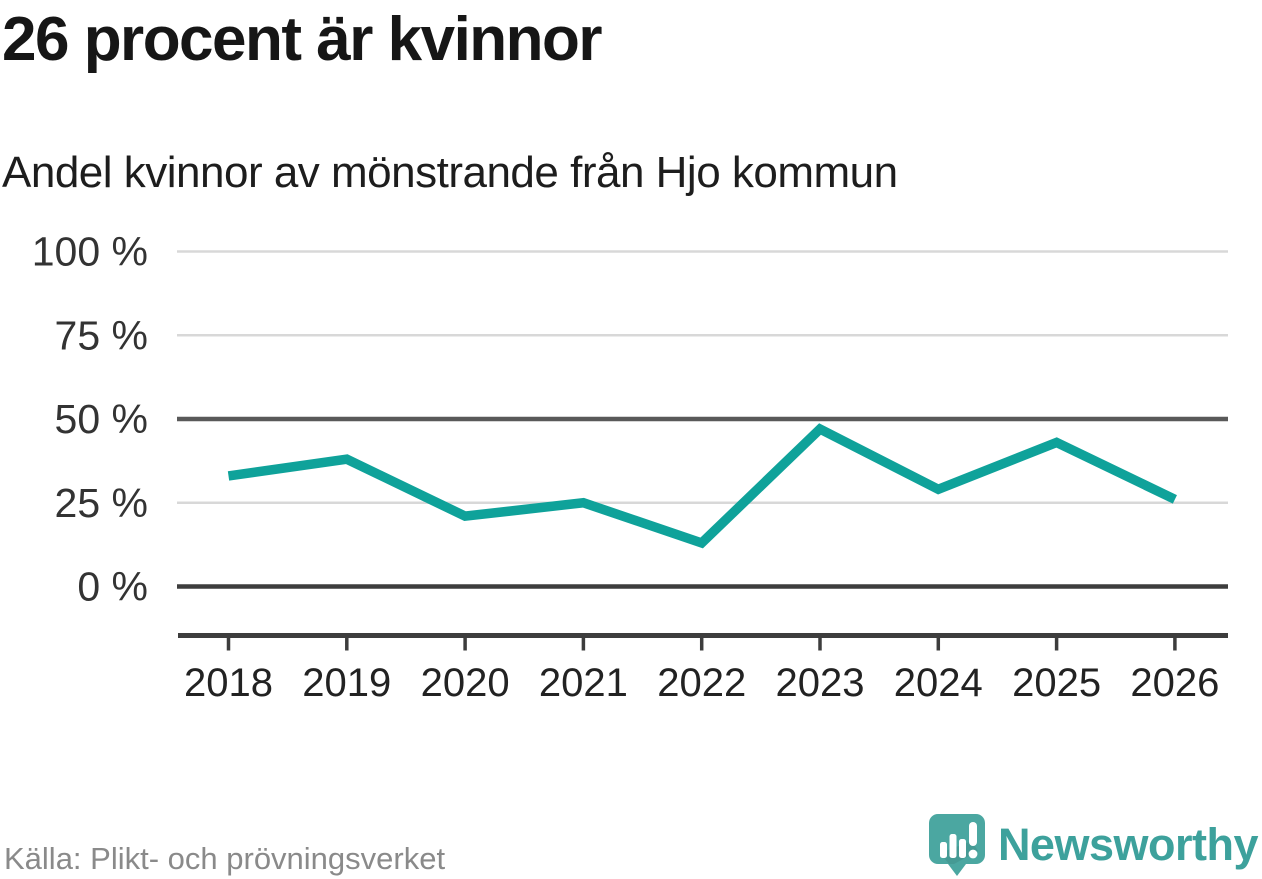 Image resolution: width=1262 pixels, height=879 pixels. Describe the element at coordinates (465, 683) in the screenshot. I see `x-tick-label-2020: 2020` at that location.